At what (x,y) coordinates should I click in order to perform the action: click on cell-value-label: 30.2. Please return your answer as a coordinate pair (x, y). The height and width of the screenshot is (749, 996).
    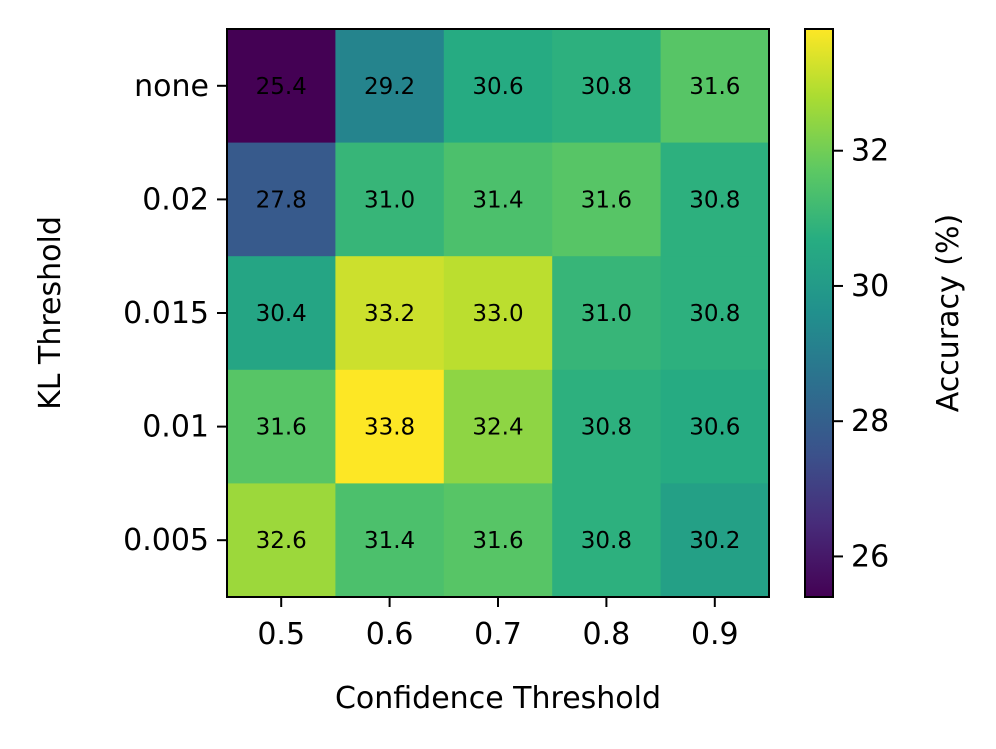
    Looking at the image, I should click on (714, 541).